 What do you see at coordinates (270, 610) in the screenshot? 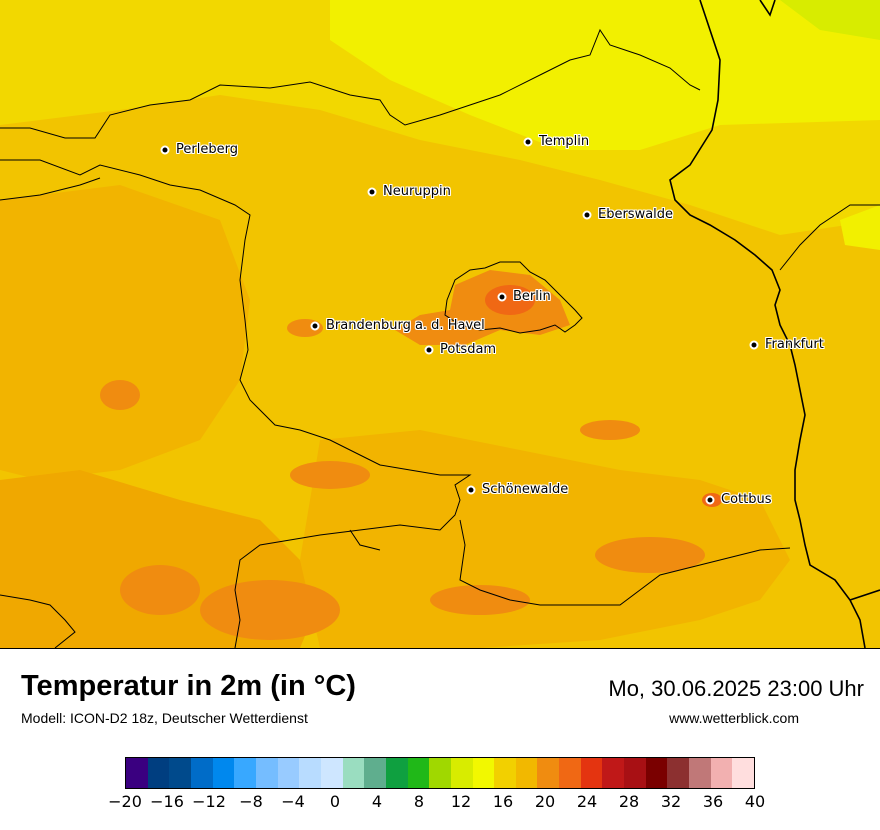
I see `warm-spot-southwest` at bounding box center [270, 610].